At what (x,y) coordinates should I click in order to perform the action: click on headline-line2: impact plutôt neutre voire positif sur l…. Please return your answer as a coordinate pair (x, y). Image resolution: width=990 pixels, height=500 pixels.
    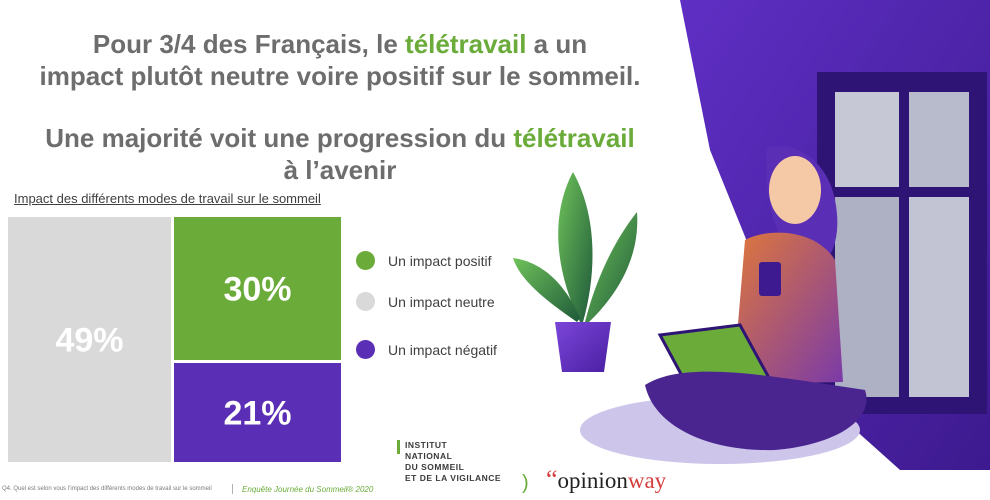
    Looking at the image, I should click on (340, 76).